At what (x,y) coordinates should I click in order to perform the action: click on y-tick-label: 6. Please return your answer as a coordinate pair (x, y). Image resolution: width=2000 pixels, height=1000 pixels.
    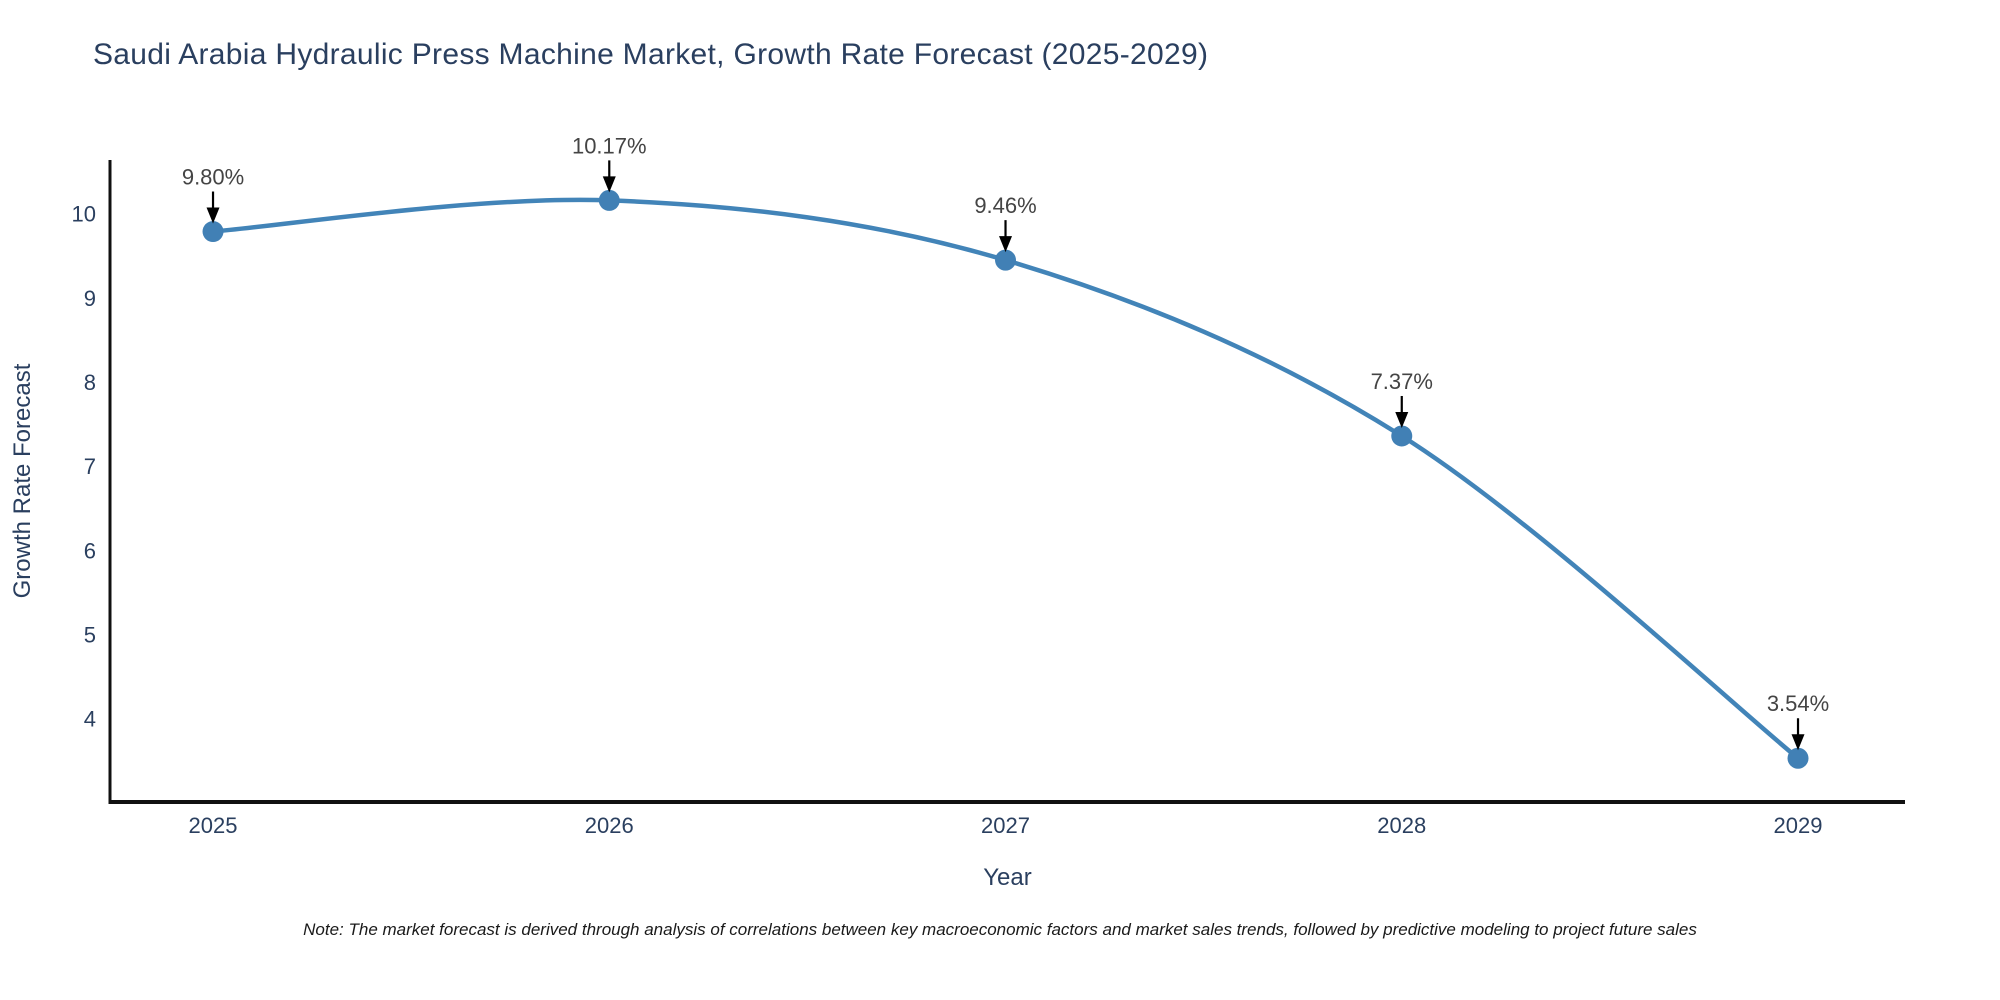
    Looking at the image, I should click on (90, 550).